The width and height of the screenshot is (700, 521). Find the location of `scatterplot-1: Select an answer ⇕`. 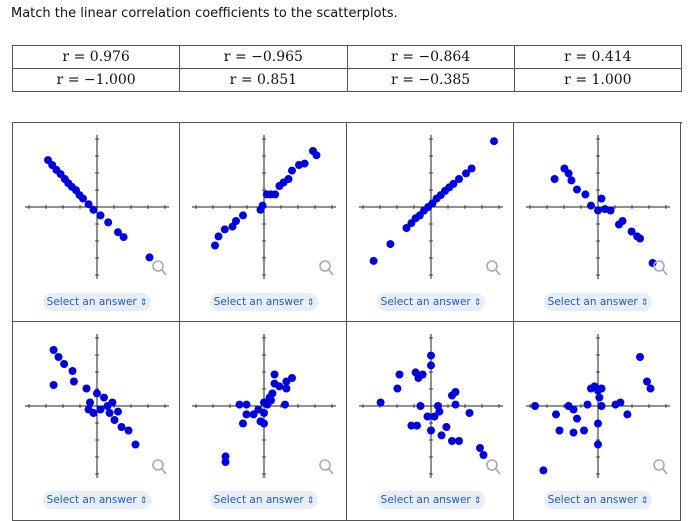

scatterplot-1: Select an answer ⇕ is located at coordinates (96, 222).